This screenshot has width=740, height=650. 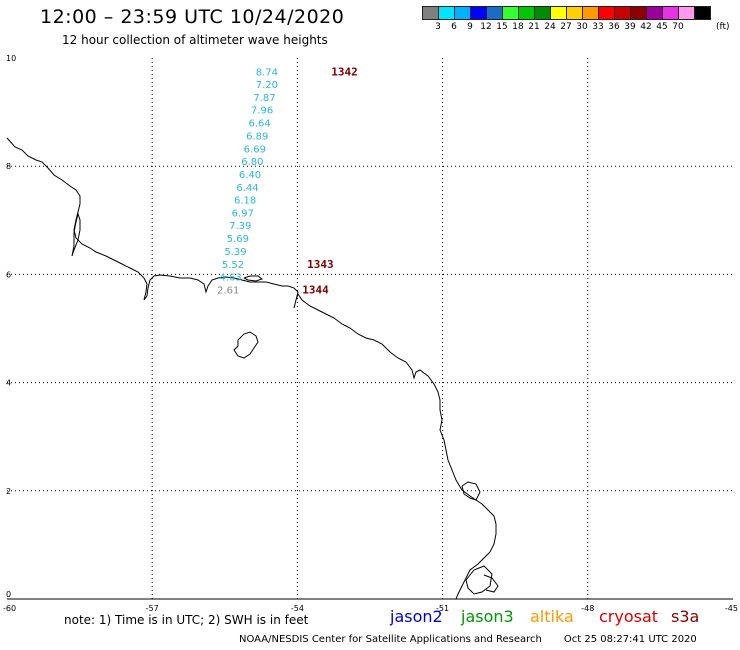 I want to click on color-scale-swatches, so click(x=566, y=13).